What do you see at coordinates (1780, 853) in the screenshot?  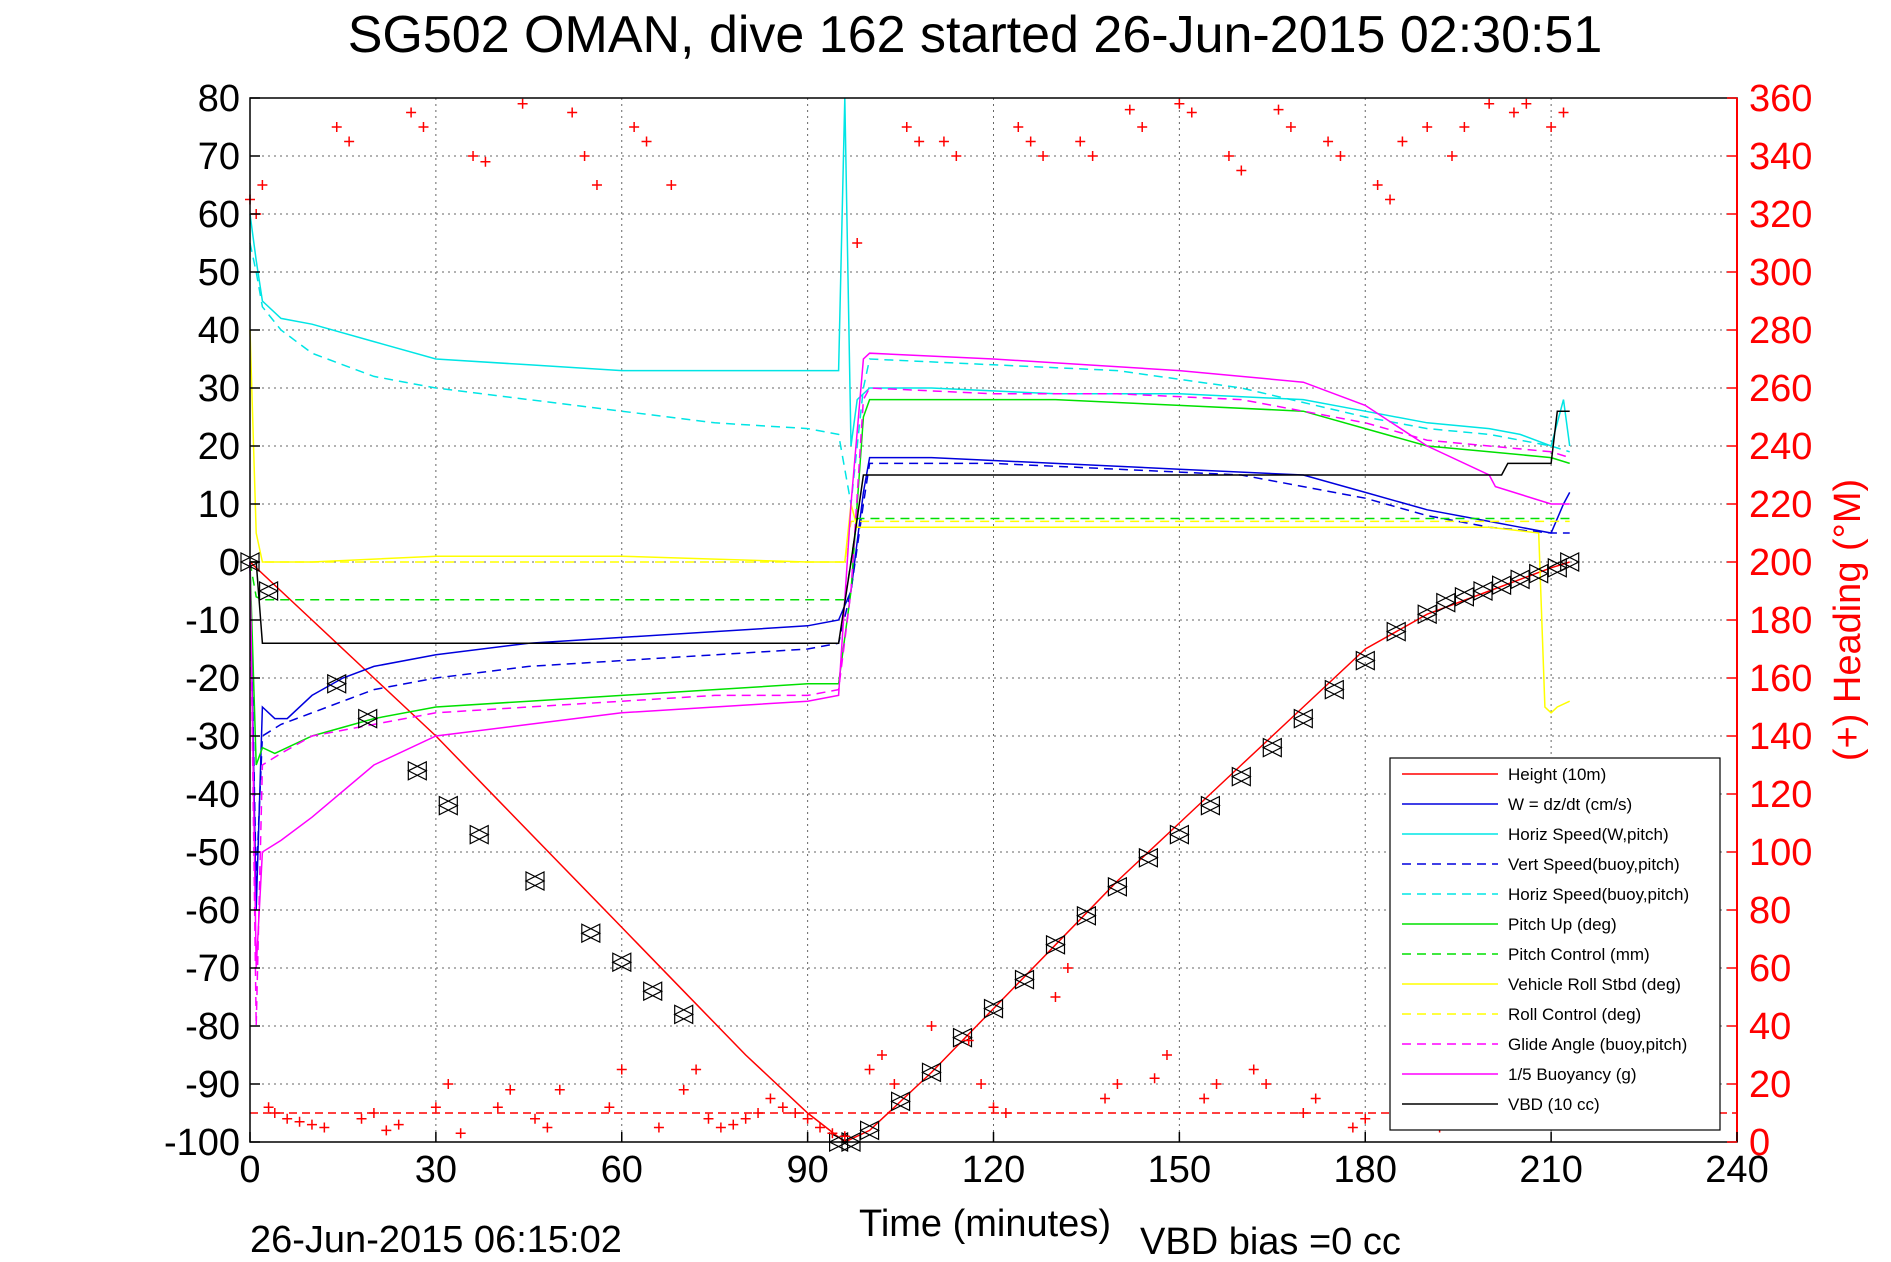 I see `y2-tick-label: 100` at bounding box center [1780, 853].